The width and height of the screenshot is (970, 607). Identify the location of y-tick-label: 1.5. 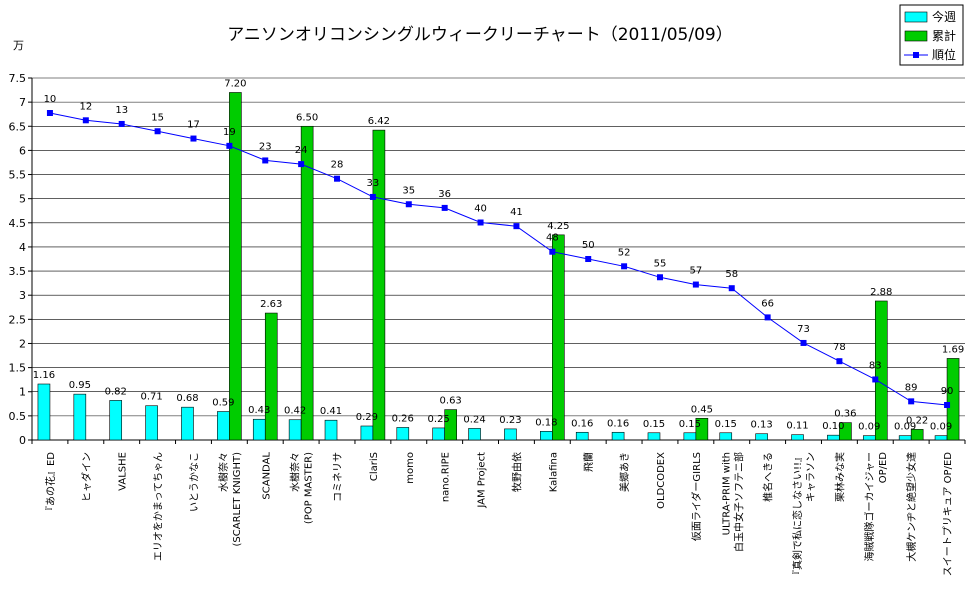
(18, 368).